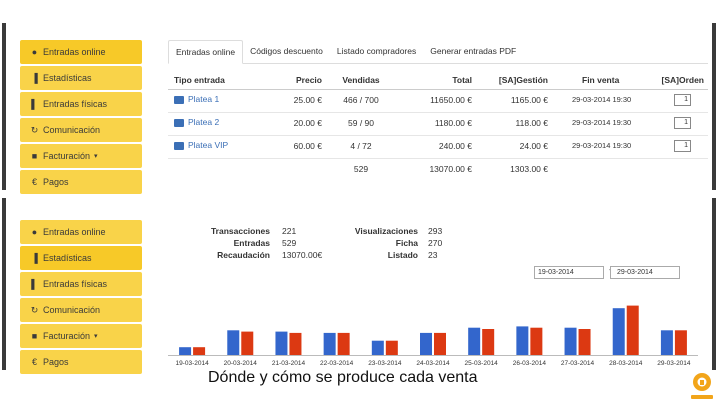 The height and width of the screenshot is (405, 720). I want to click on stat-value: 529, so click(289, 243).